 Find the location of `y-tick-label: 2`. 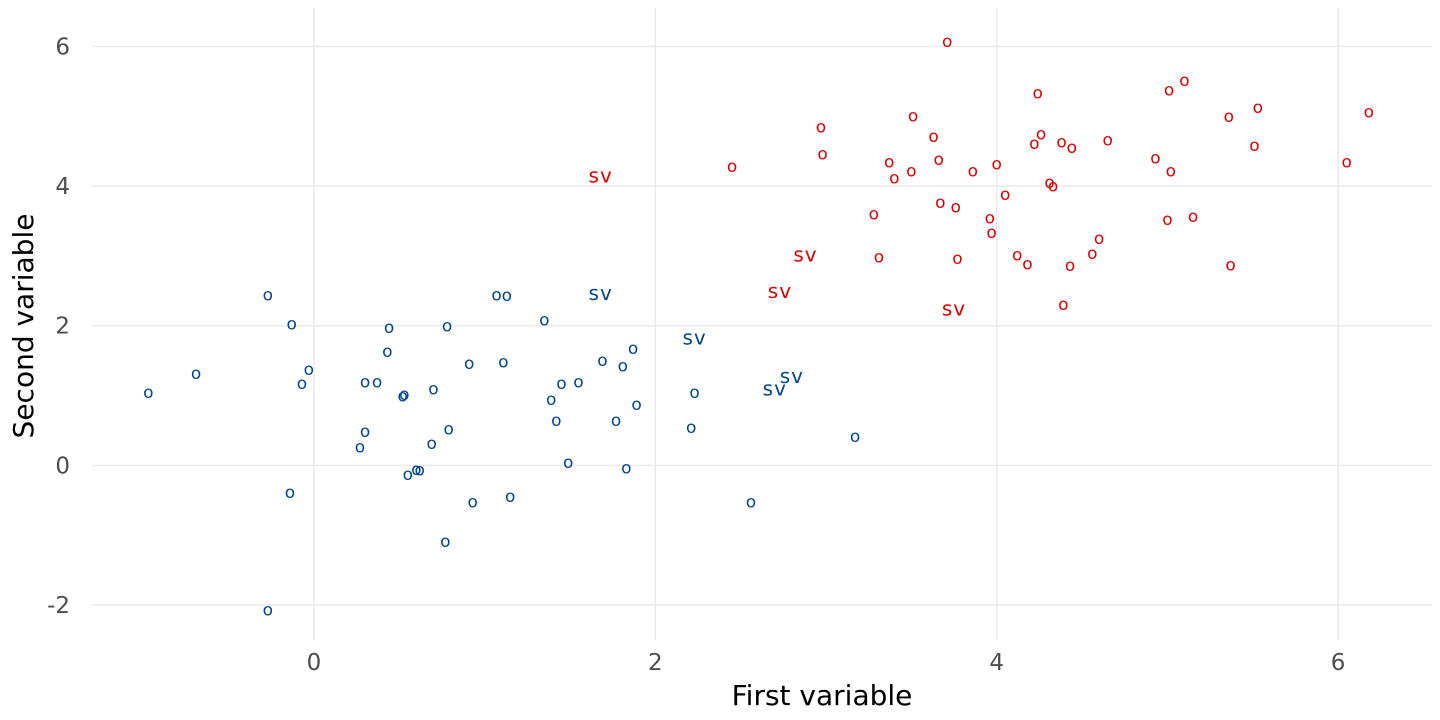

y-tick-label: 2 is located at coordinates (62, 327).